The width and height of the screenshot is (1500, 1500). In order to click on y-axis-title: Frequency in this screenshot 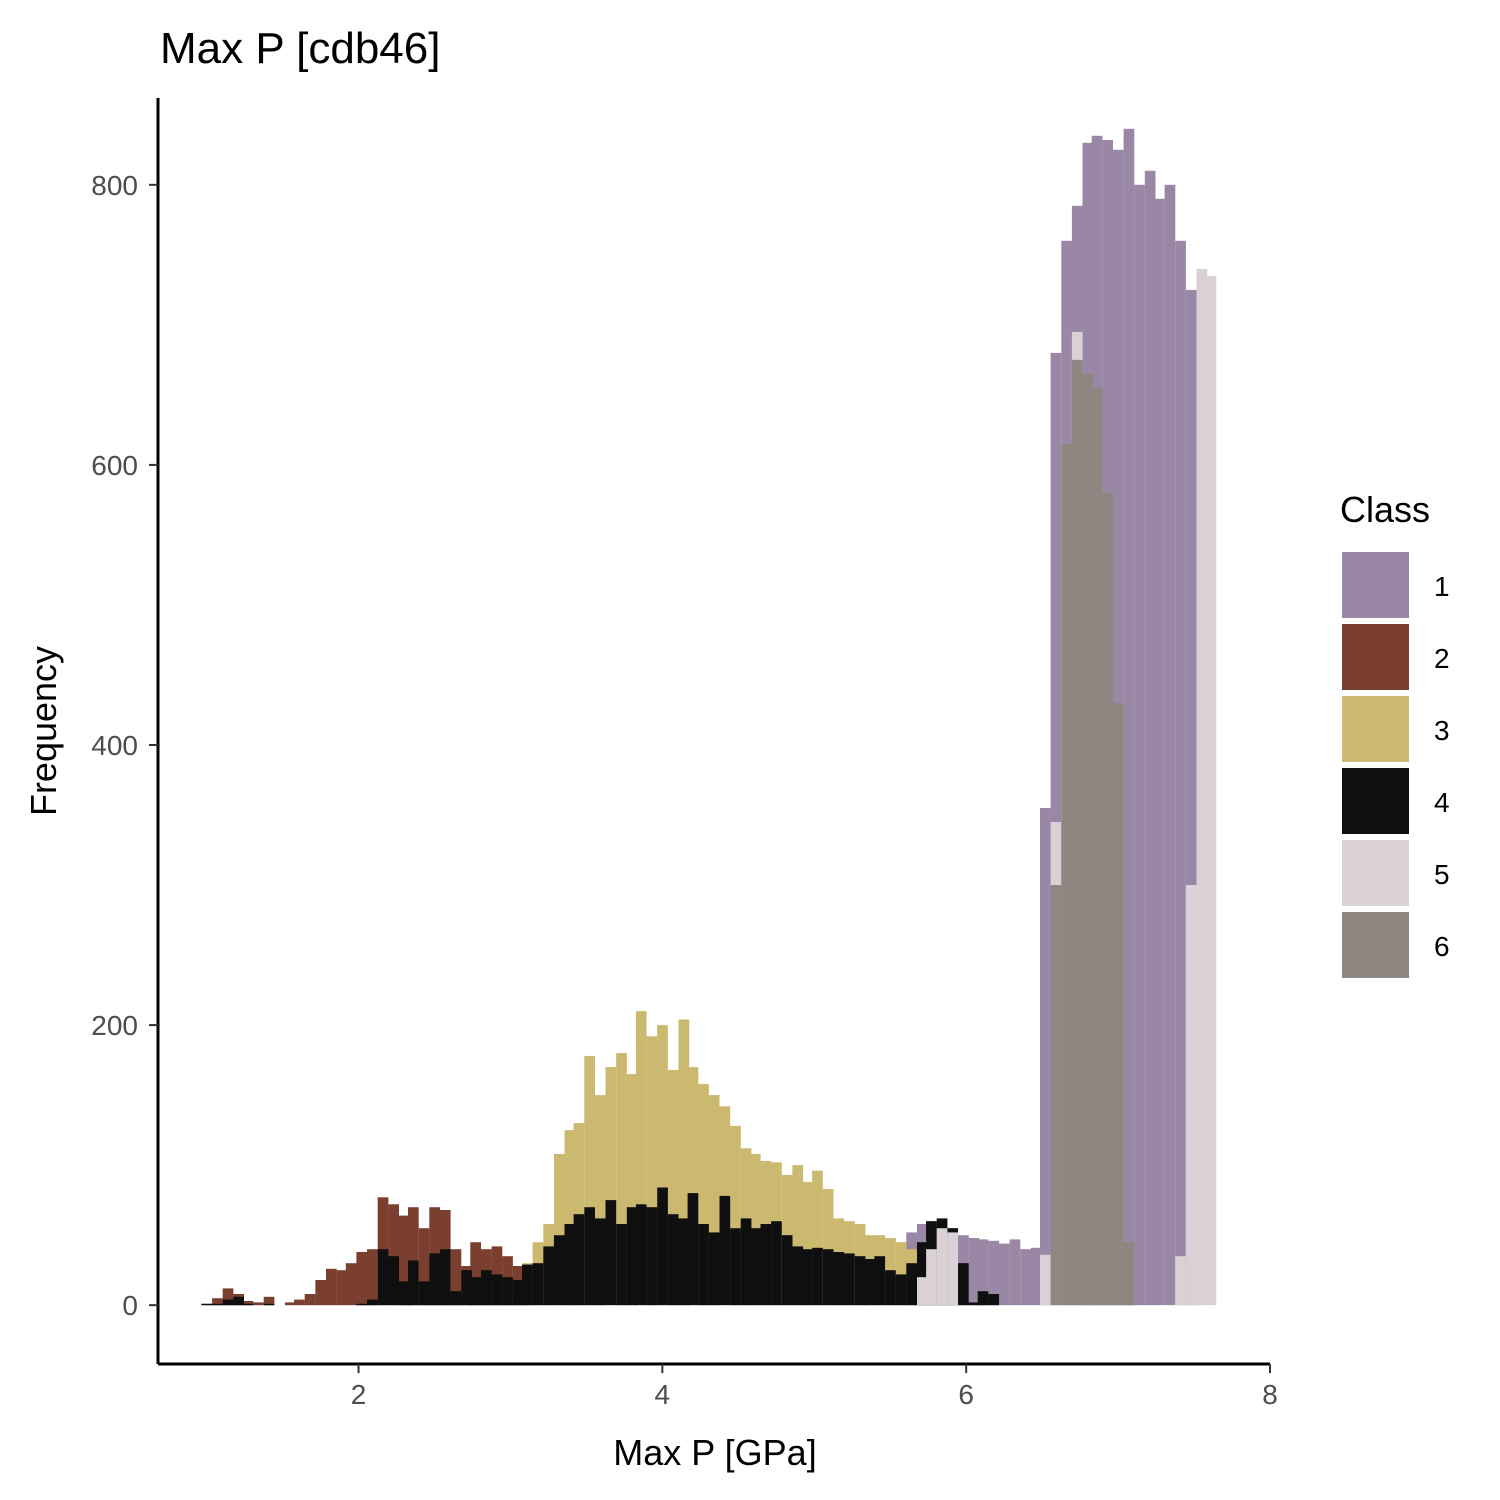, I will do `click(43, 731)`.